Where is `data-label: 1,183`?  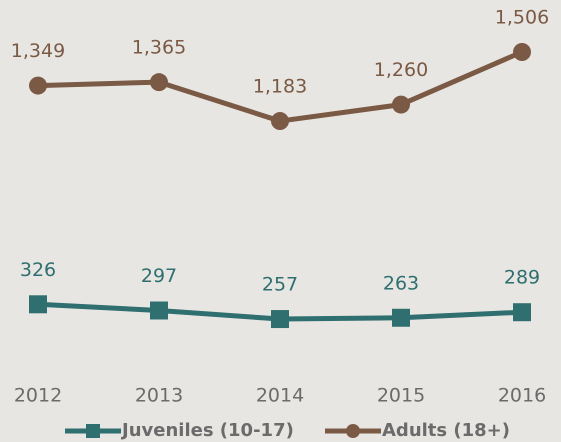 data-label: 1,183 is located at coordinates (280, 87).